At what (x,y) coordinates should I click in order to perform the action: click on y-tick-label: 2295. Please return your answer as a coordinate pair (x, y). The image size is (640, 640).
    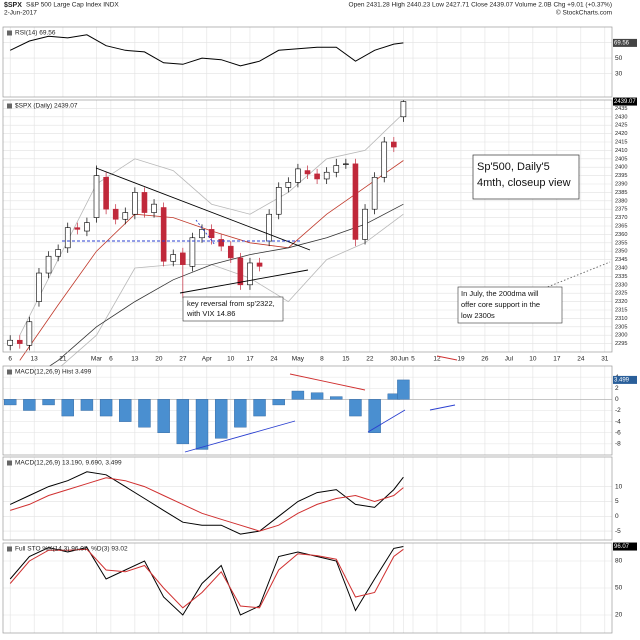
    Looking at the image, I should click on (621, 344).